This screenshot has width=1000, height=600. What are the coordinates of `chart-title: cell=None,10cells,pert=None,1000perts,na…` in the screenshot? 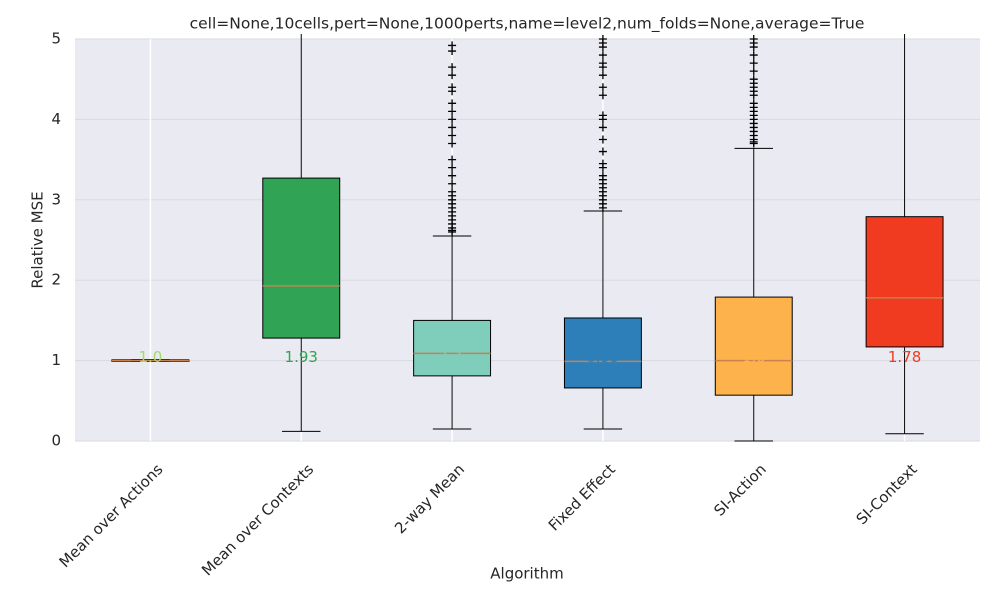 It's located at (527, 24).